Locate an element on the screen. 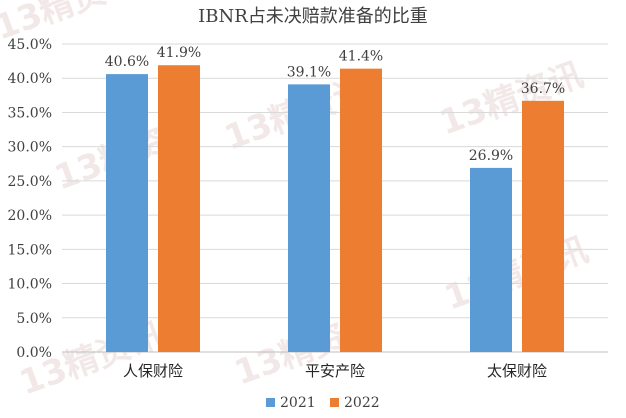  y-tick-label: 20.0% is located at coordinates (30, 216).